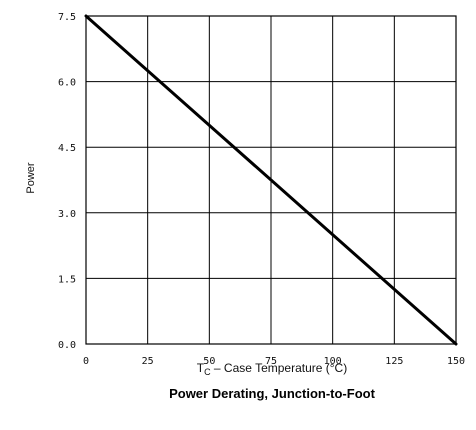  What do you see at coordinates (333, 361) in the screenshot?
I see `x-tick-label: 100` at bounding box center [333, 361].